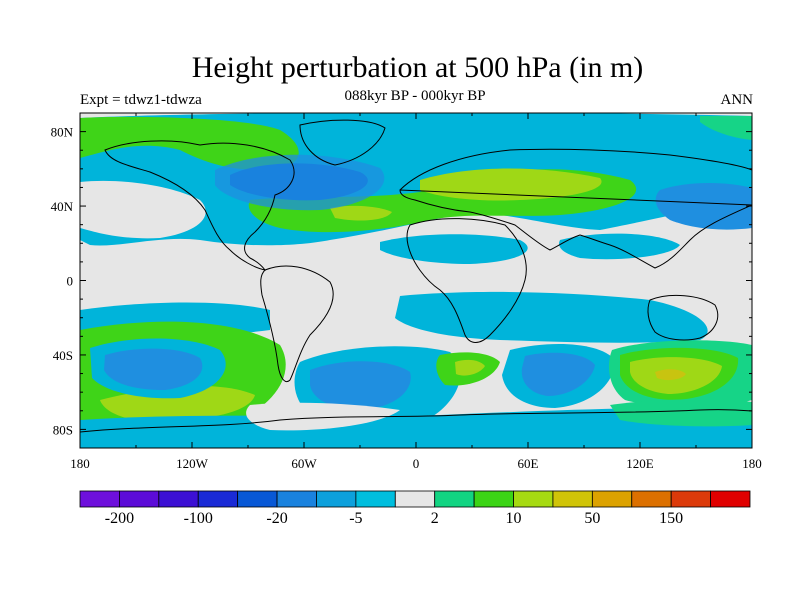  I want to click on longitude-tick-labels: 180 120W 60W 0 60E 120E 180, so click(416, 463).